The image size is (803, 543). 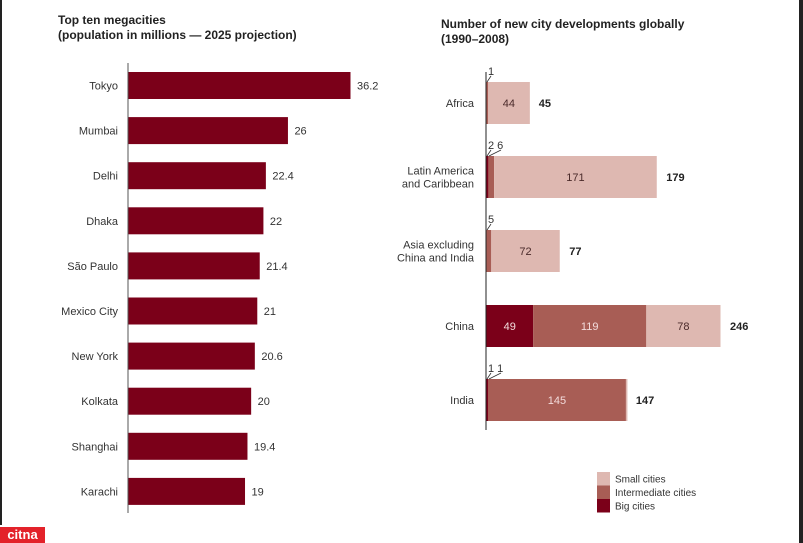 I want to click on legend-swatch-small, so click(x=603, y=479).